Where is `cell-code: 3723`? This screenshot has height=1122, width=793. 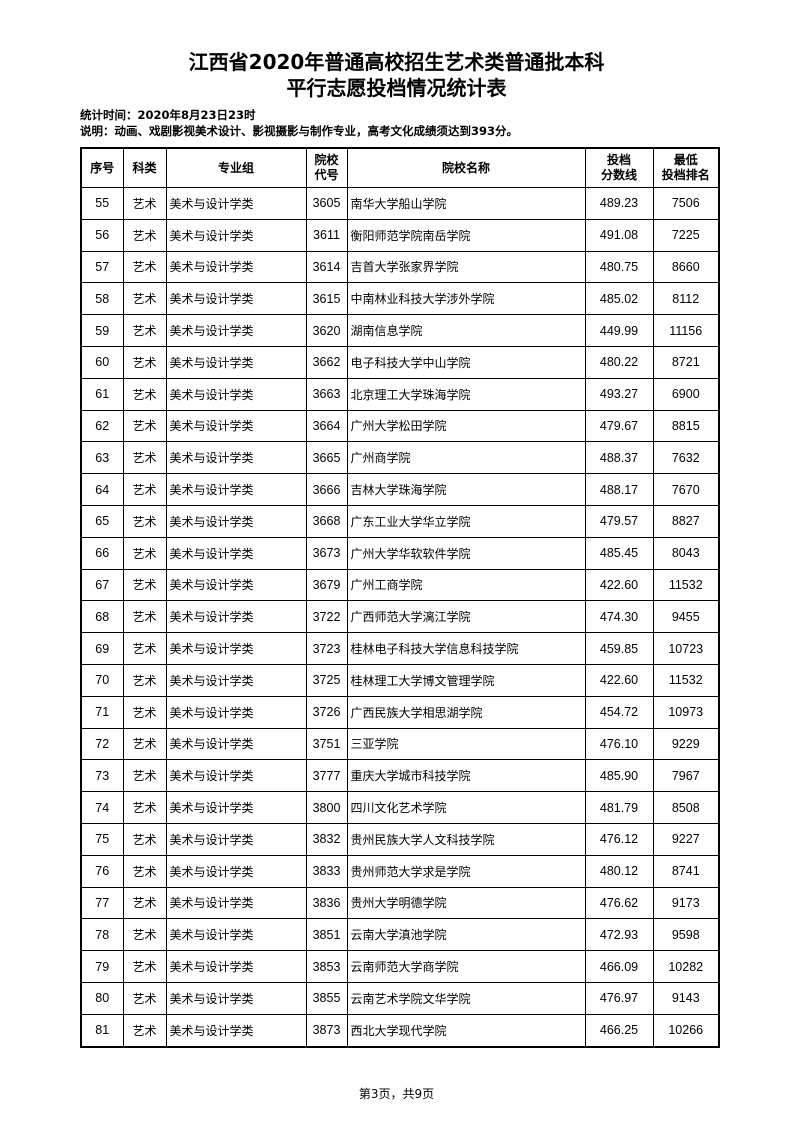
cell-code: 3723 is located at coordinates (326, 648).